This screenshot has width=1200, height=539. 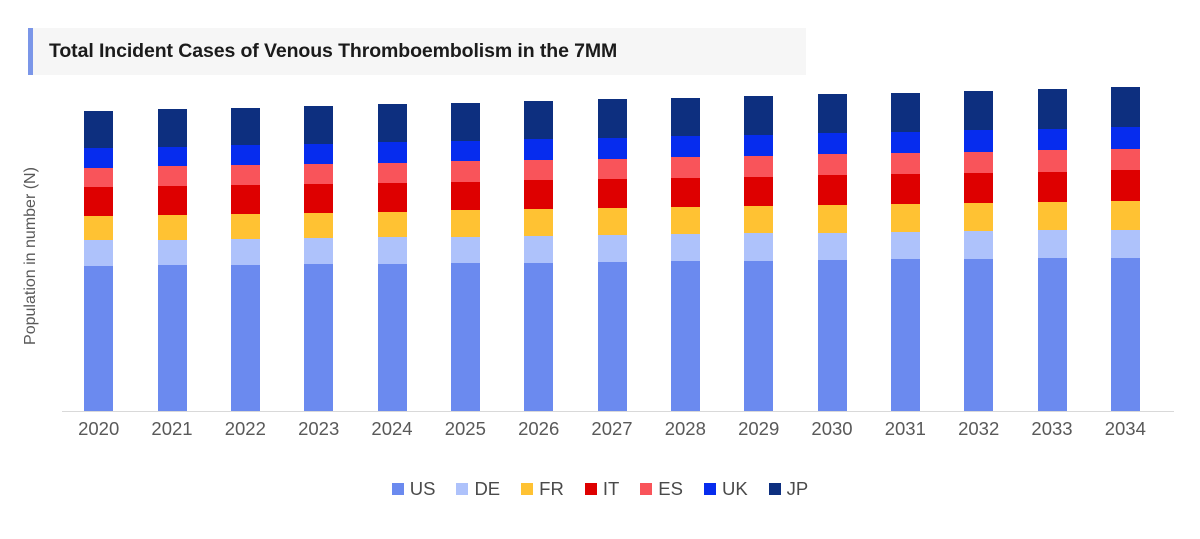 What do you see at coordinates (661, 489) in the screenshot?
I see `legend-item-es: ES` at bounding box center [661, 489].